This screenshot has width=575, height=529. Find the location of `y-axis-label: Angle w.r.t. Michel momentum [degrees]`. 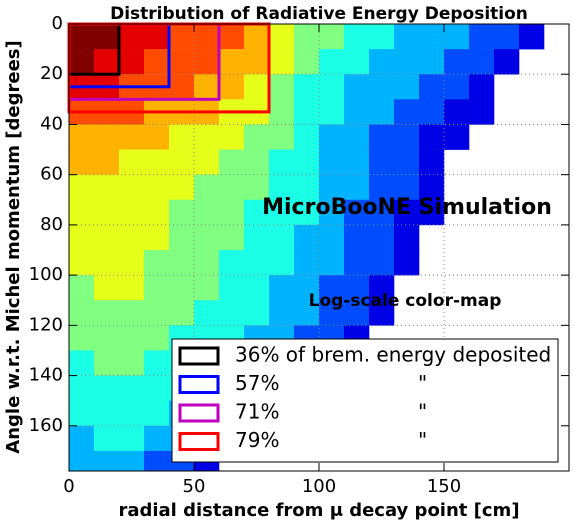

y-axis-label: Angle w.r.t. Michel momentum [degrees] is located at coordinates (13, 246).